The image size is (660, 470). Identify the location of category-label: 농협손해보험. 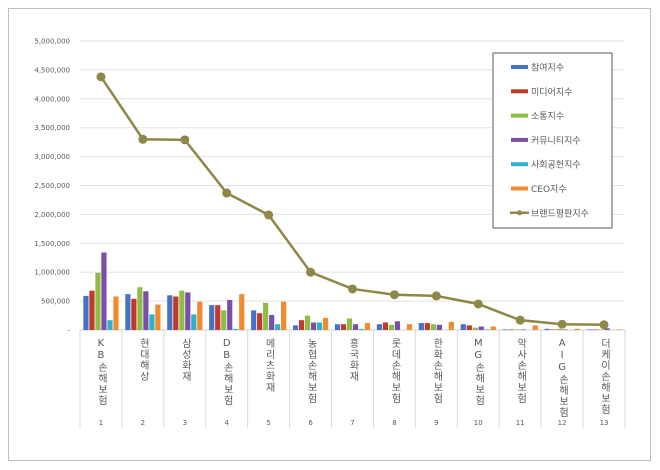
(311, 371).